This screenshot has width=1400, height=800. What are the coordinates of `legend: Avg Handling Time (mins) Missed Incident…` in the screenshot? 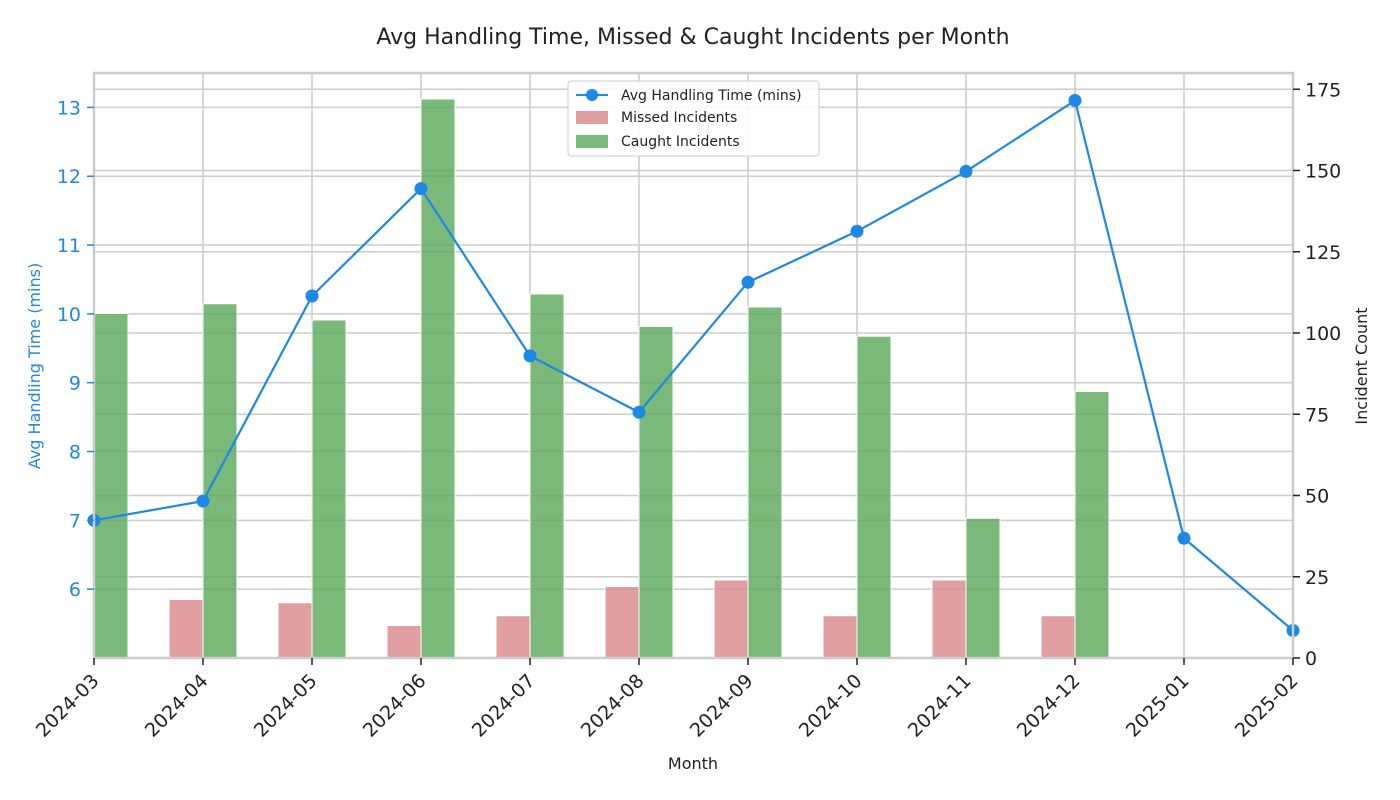 It's located at (693, 118).